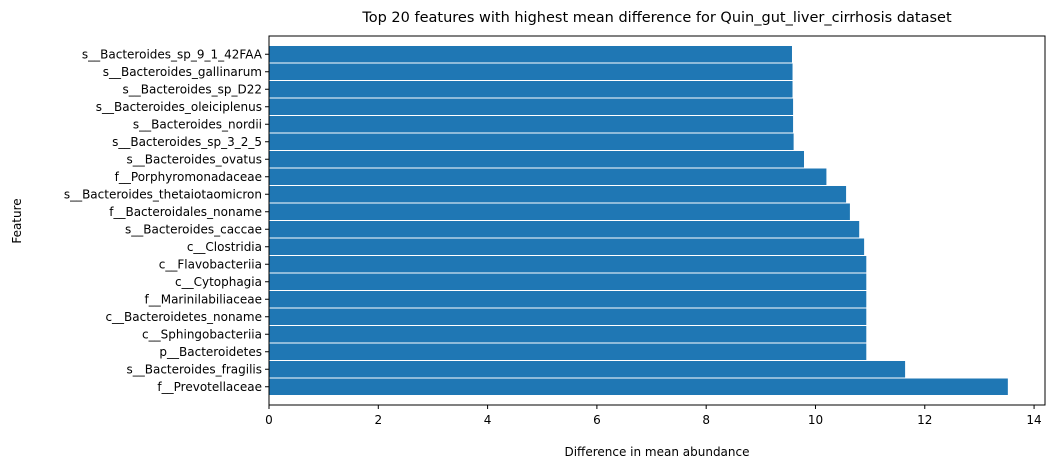  I want to click on y-tick-label: s__Bacteroides_nordii, so click(197, 124).